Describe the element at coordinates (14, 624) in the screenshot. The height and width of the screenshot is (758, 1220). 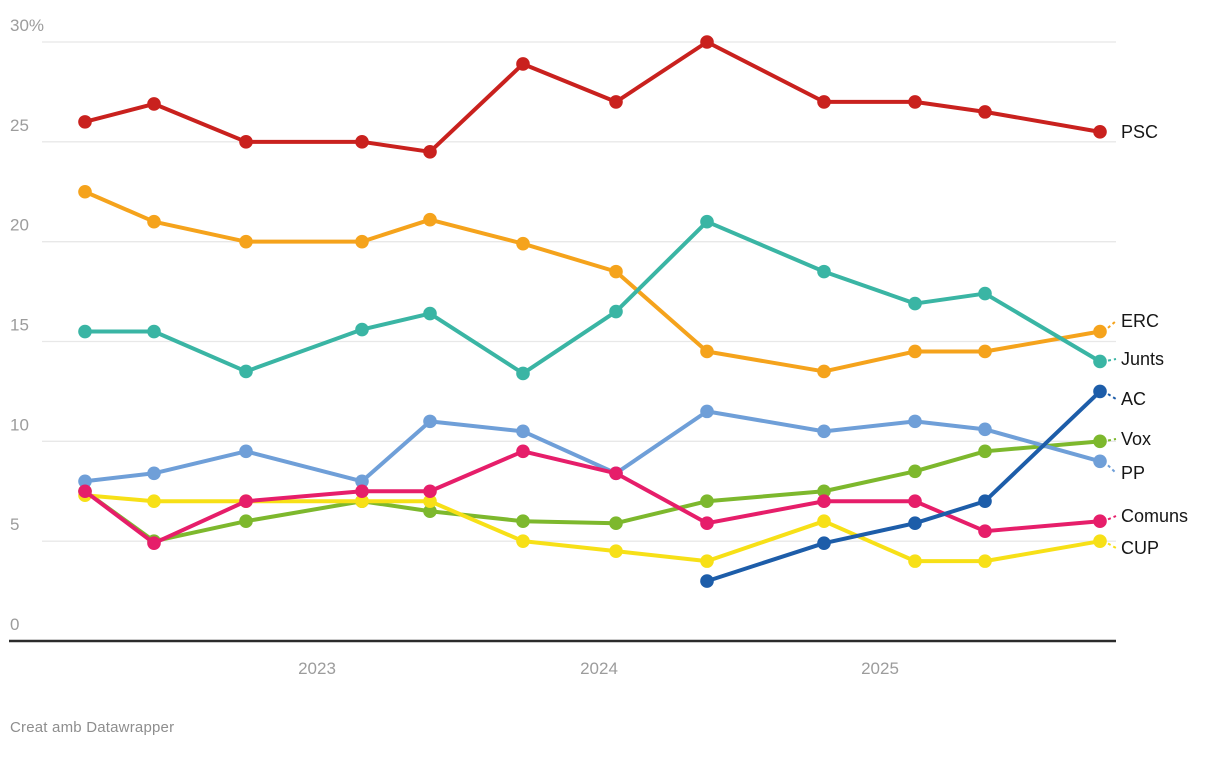
I see `y-axis-label-0: 0` at that location.